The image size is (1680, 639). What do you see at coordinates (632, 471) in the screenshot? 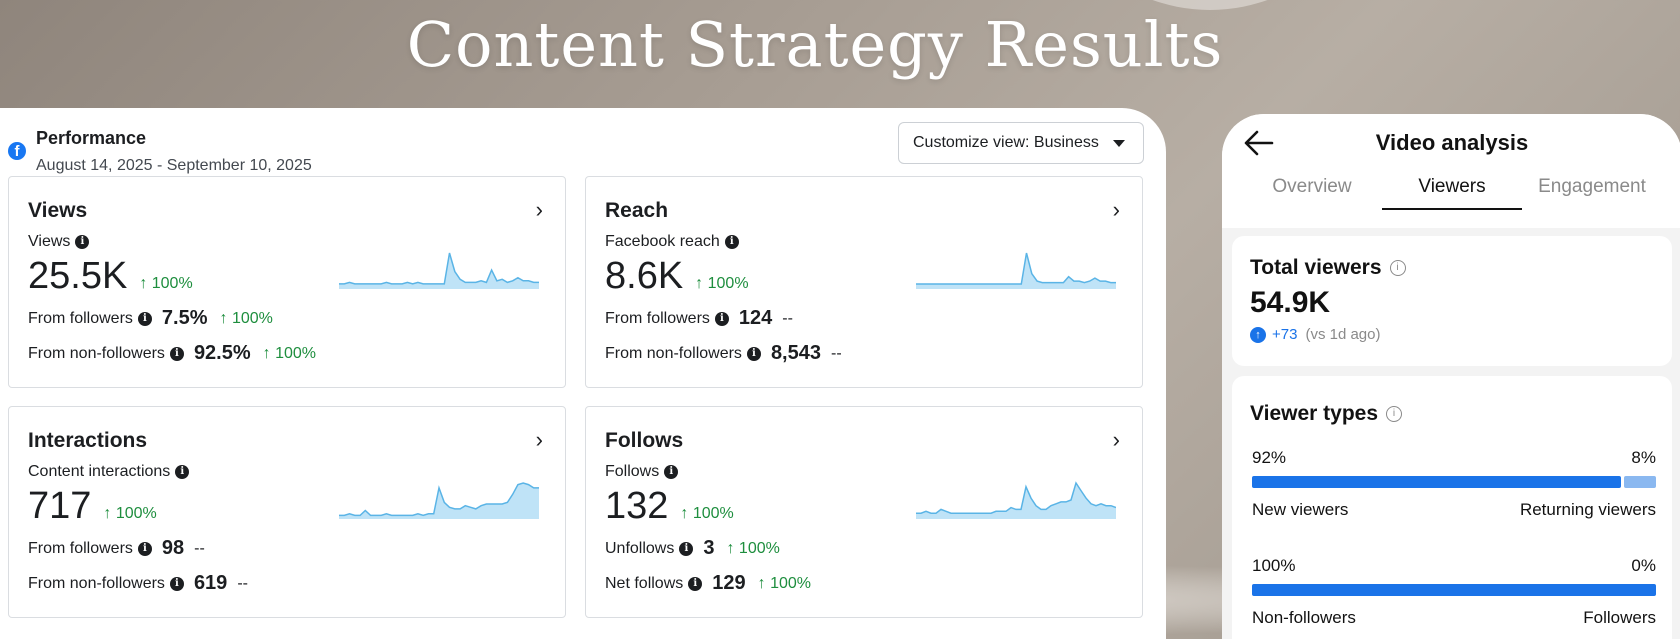
I see `metric-label-text: Follows` at bounding box center [632, 471].